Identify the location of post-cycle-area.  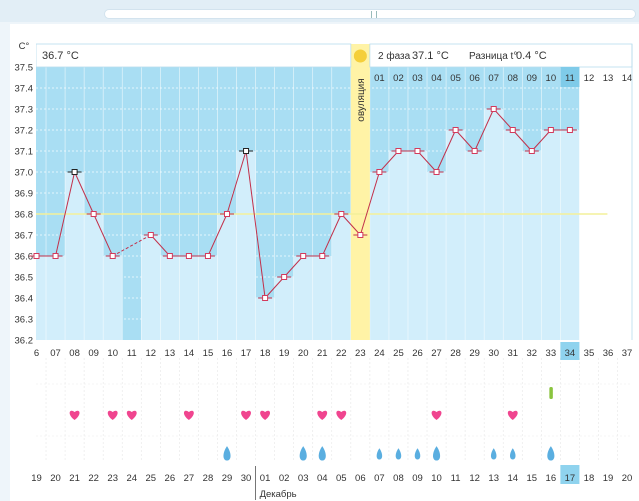
(605, 203).